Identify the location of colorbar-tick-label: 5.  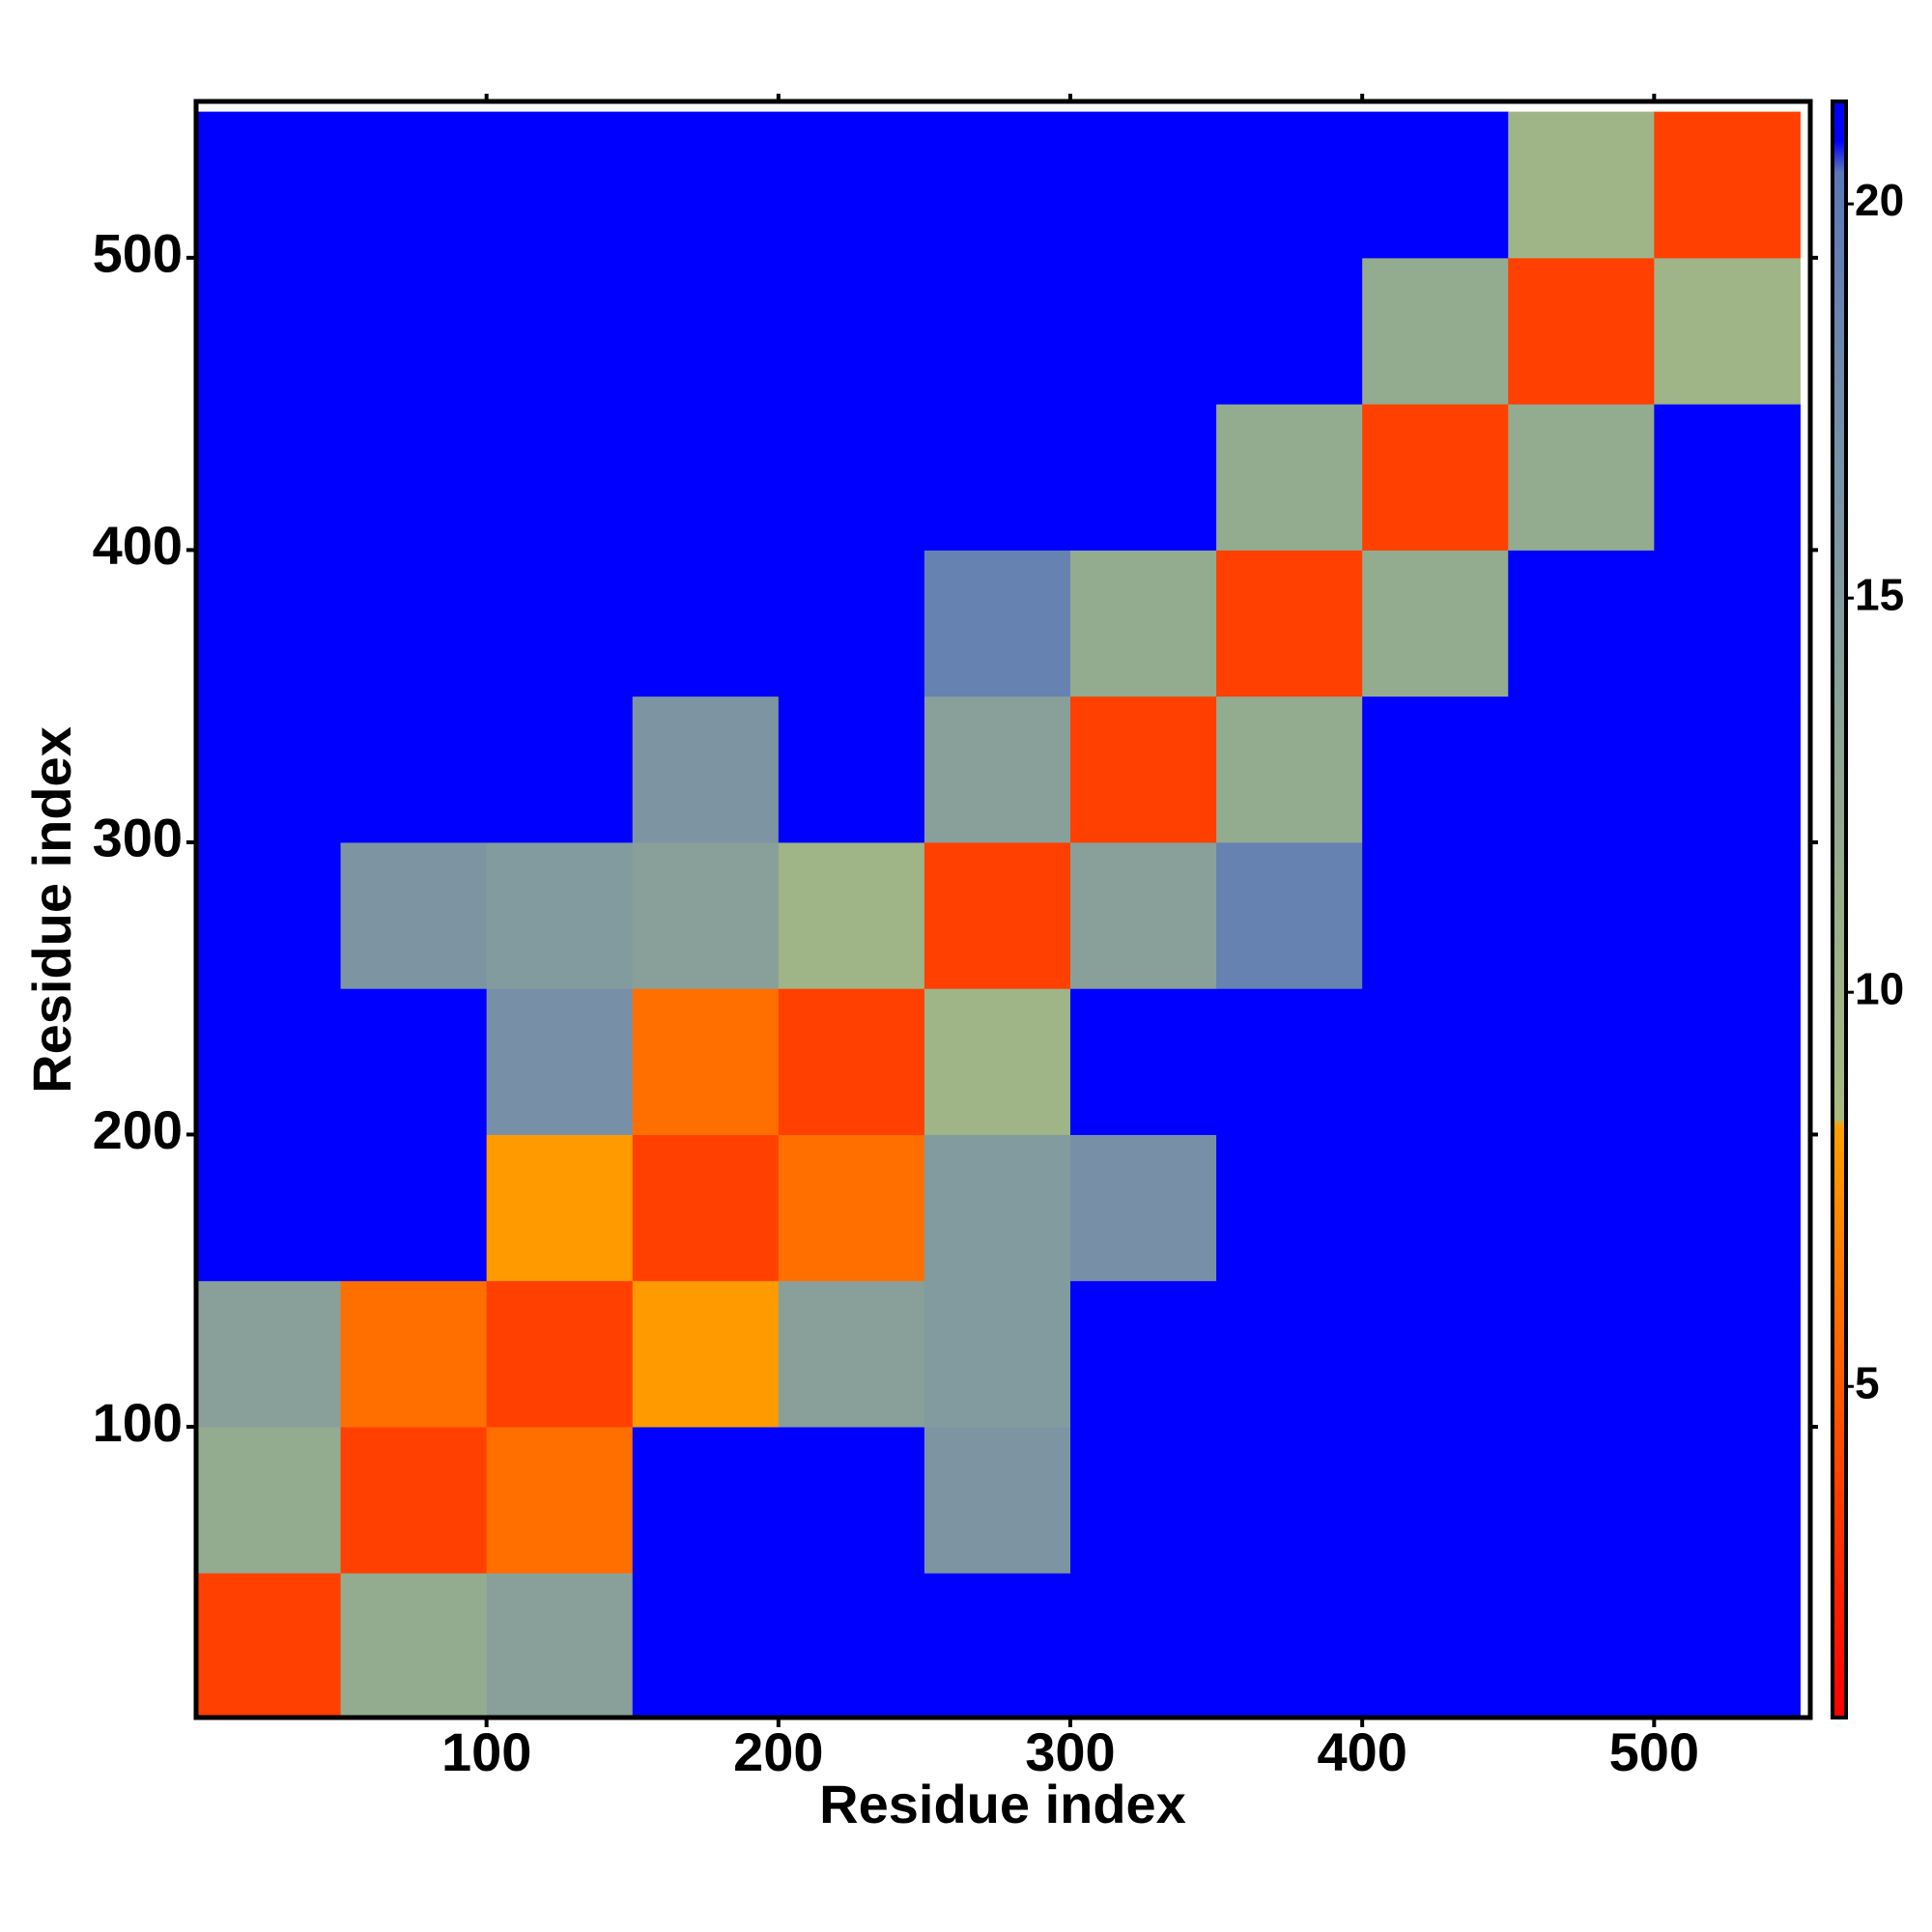
(1867, 1382).